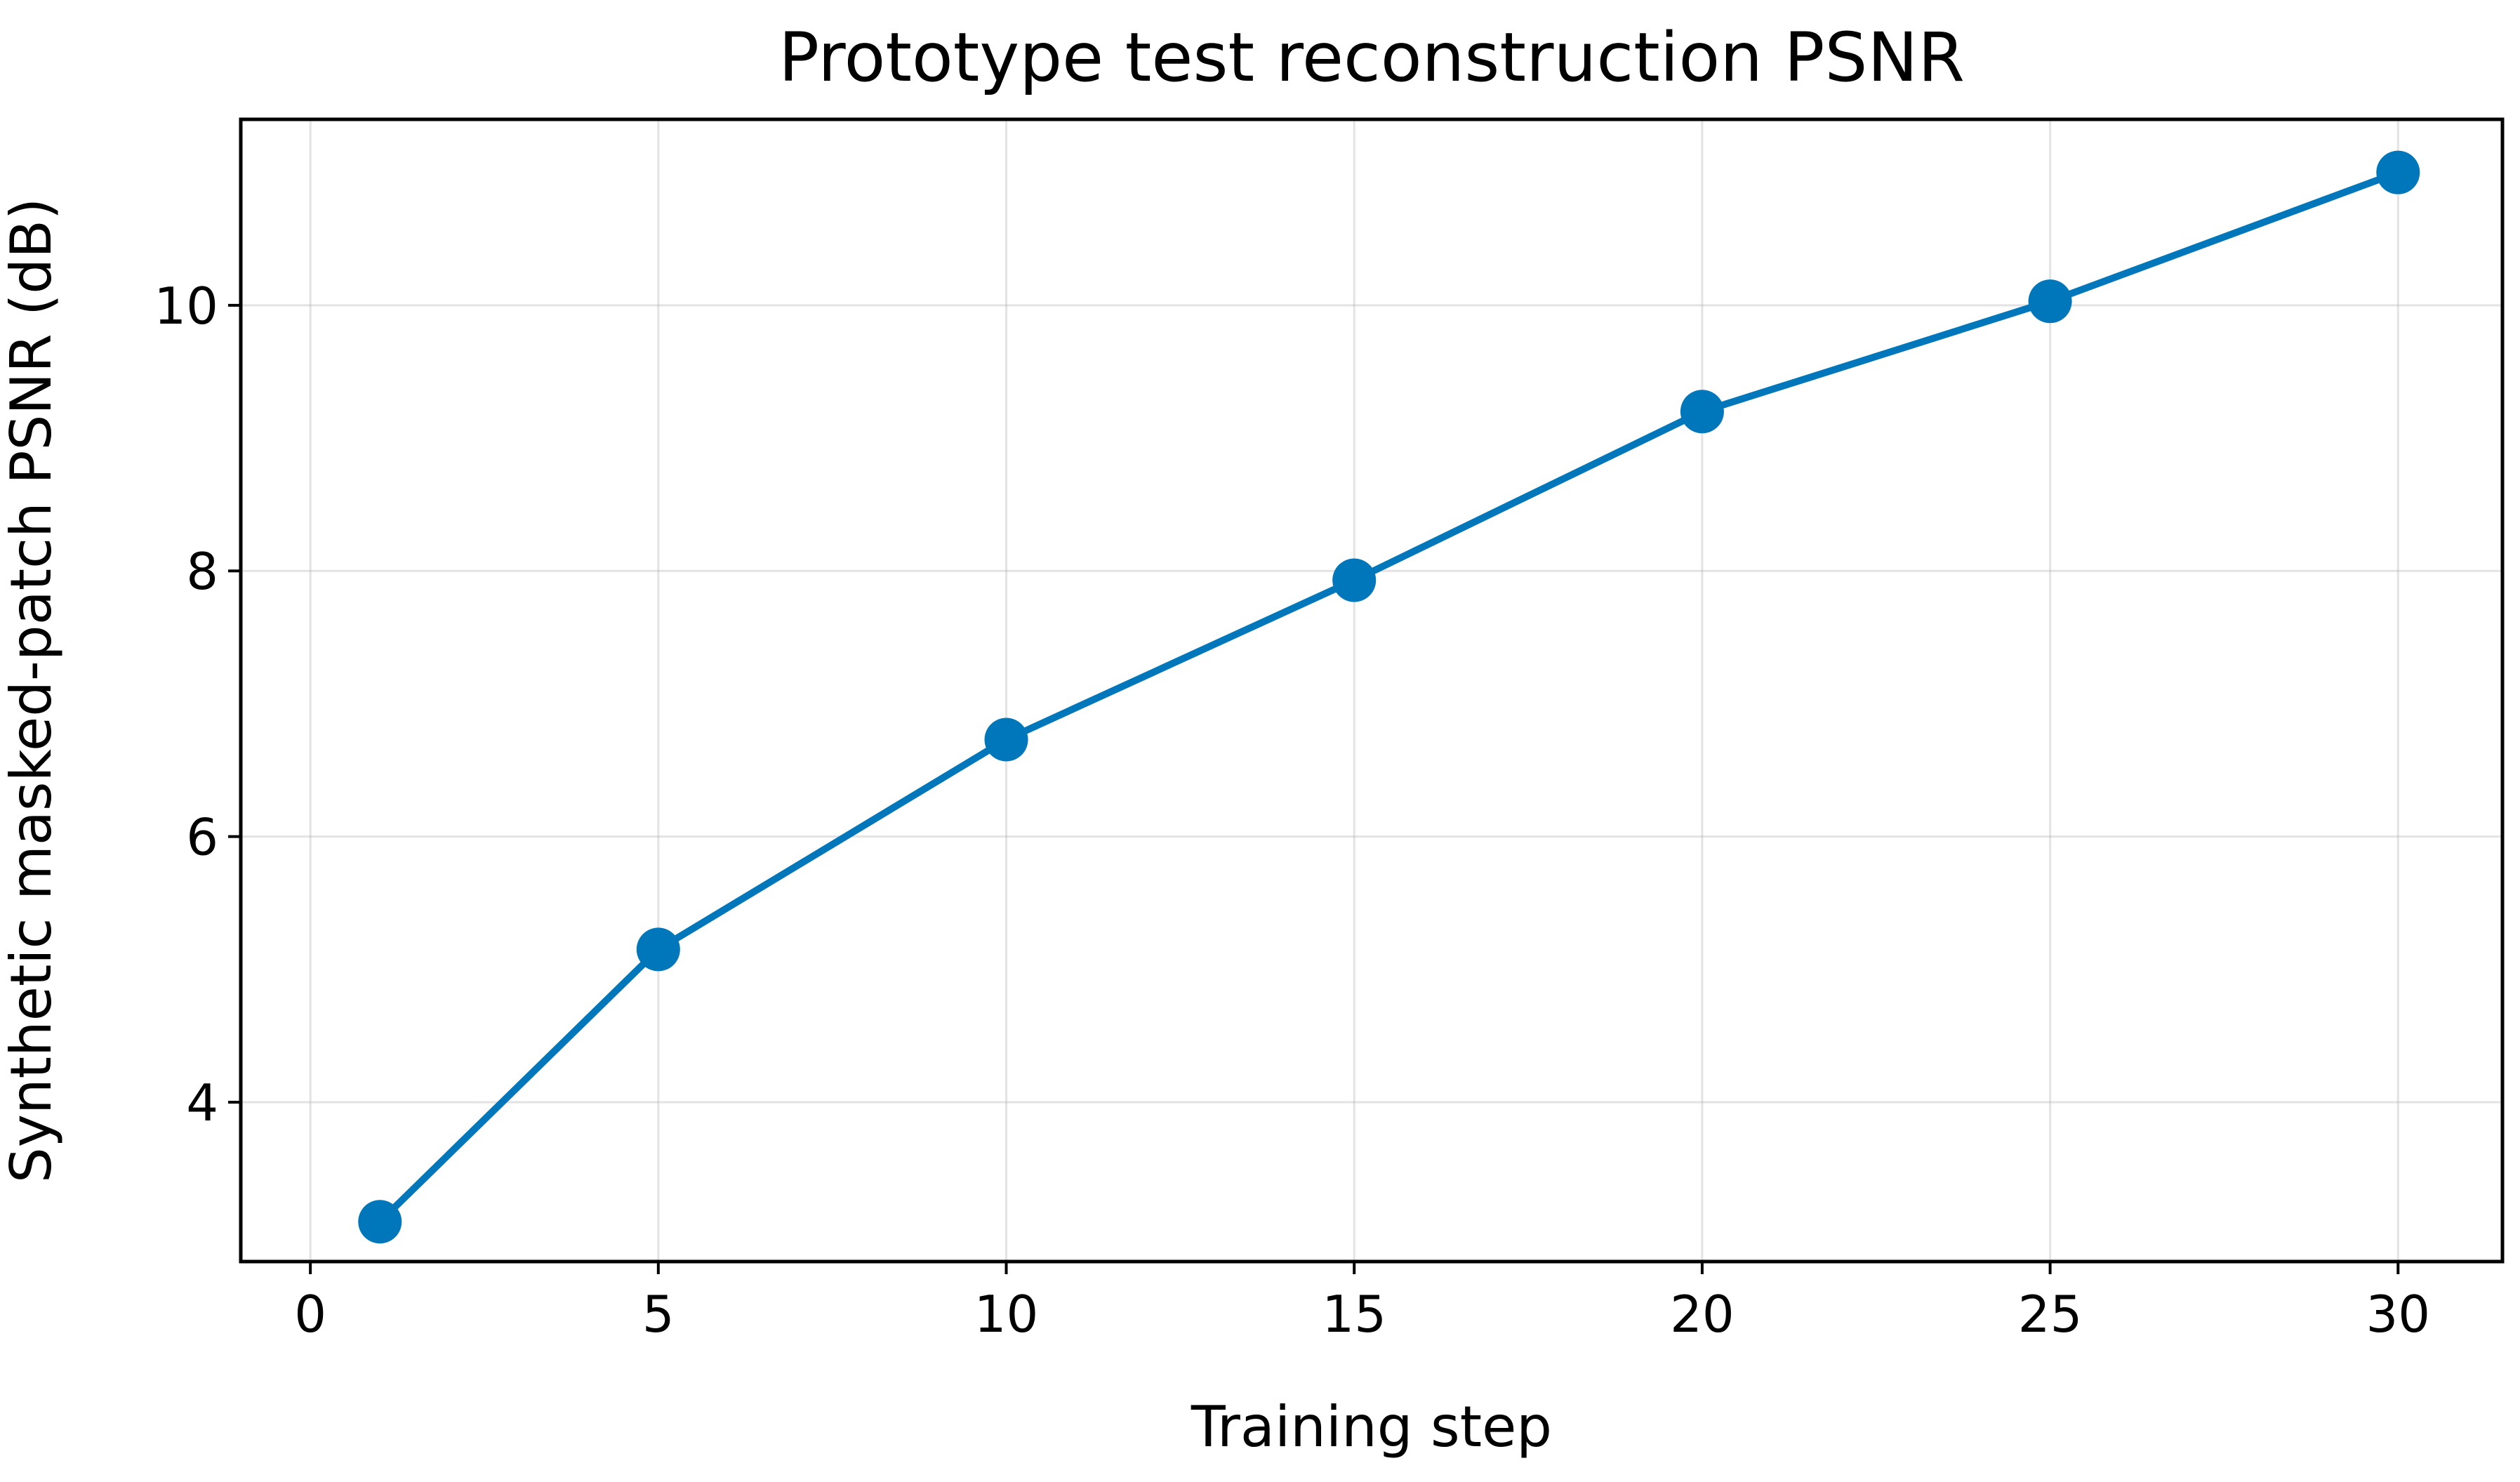 This screenshot has height=1482, width=2520. I want to click on y-axis-title: Synthetic masked-patch PSNR (dB), so click(32, 690).